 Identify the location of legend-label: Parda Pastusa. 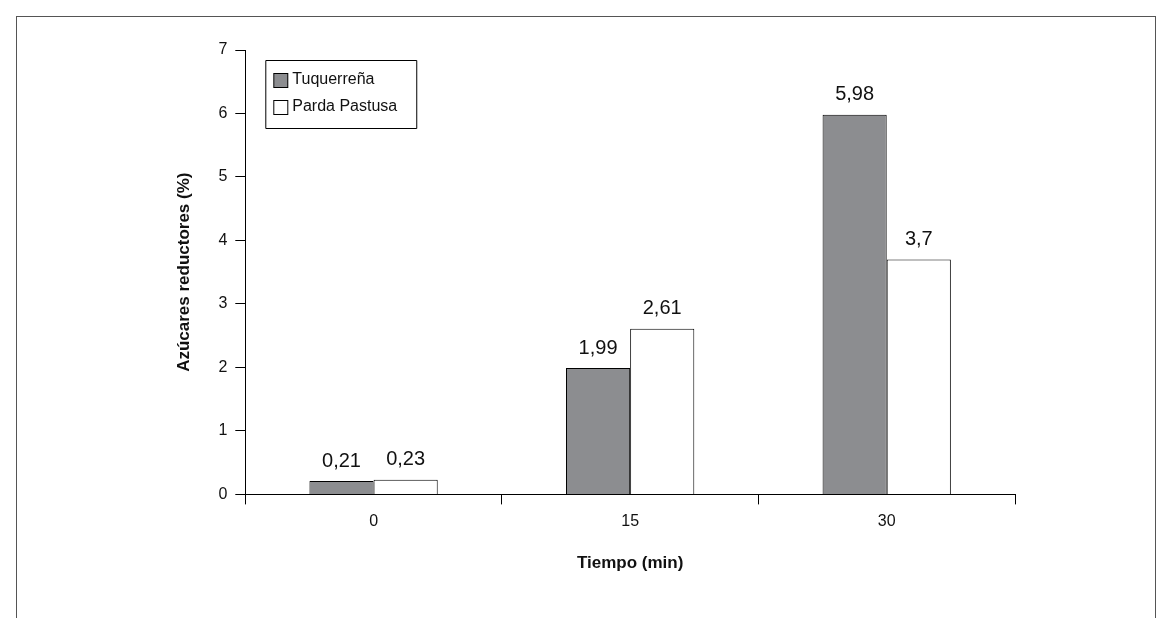
(345, 106).